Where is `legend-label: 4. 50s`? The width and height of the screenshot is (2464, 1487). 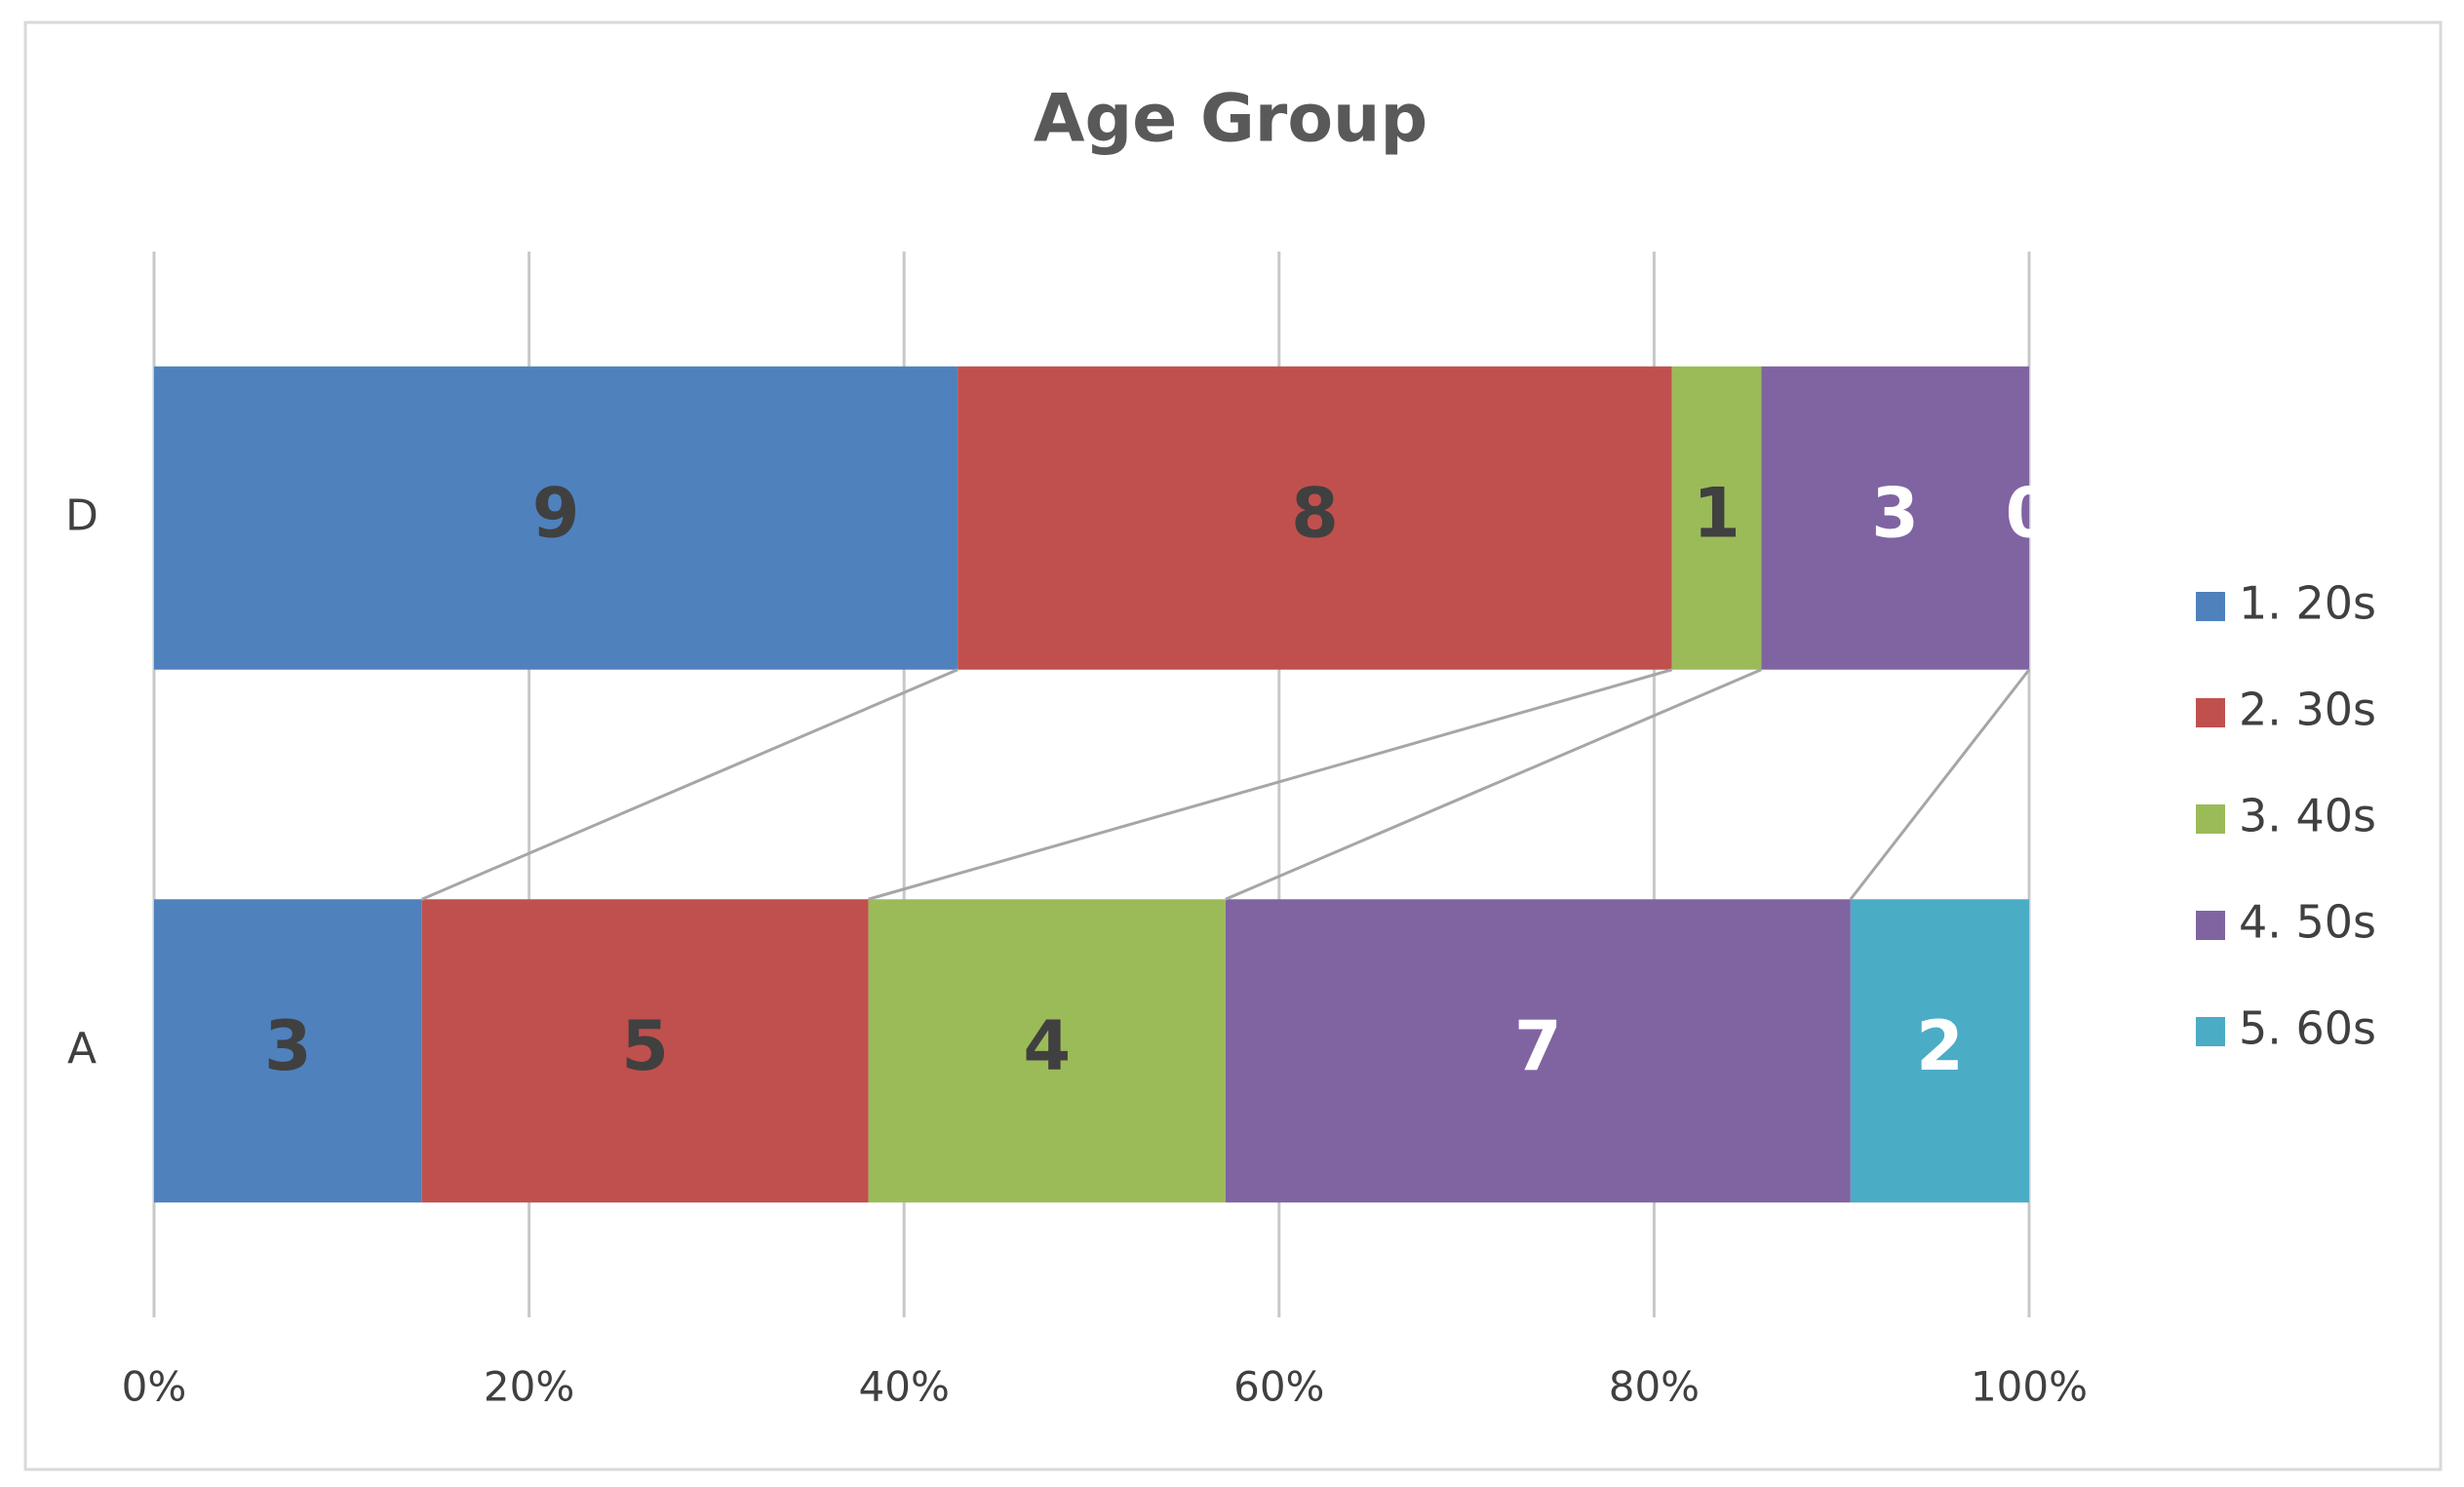 legend-label: 4. 50s is located at coordinates (2307, 922).